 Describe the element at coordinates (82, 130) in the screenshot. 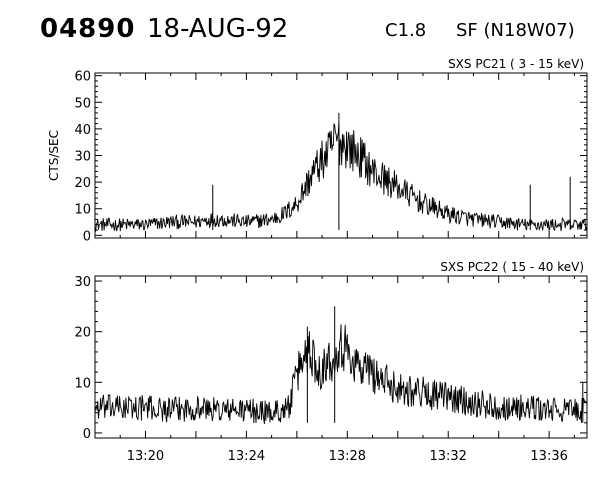

I see `y-tick-label: 40` at that location.